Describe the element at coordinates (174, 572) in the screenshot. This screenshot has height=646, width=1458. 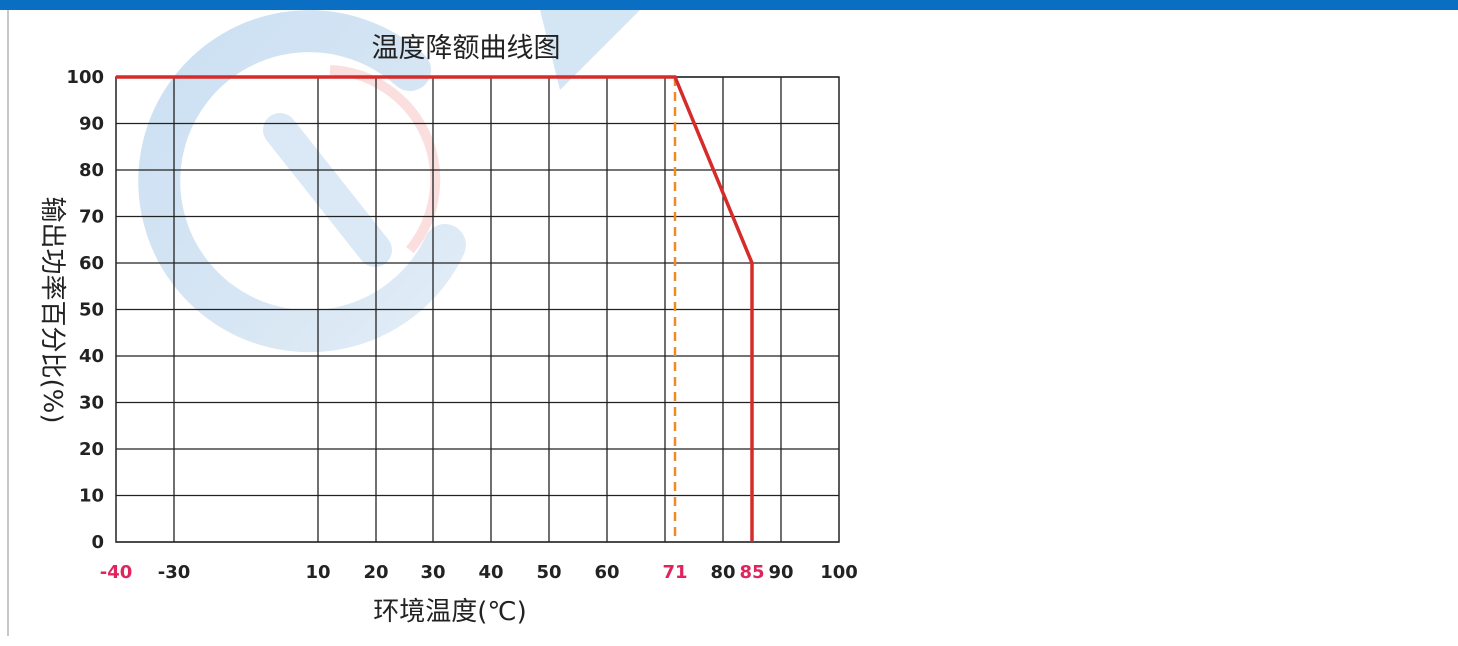
I see `x-tick-label: -30` at that location.